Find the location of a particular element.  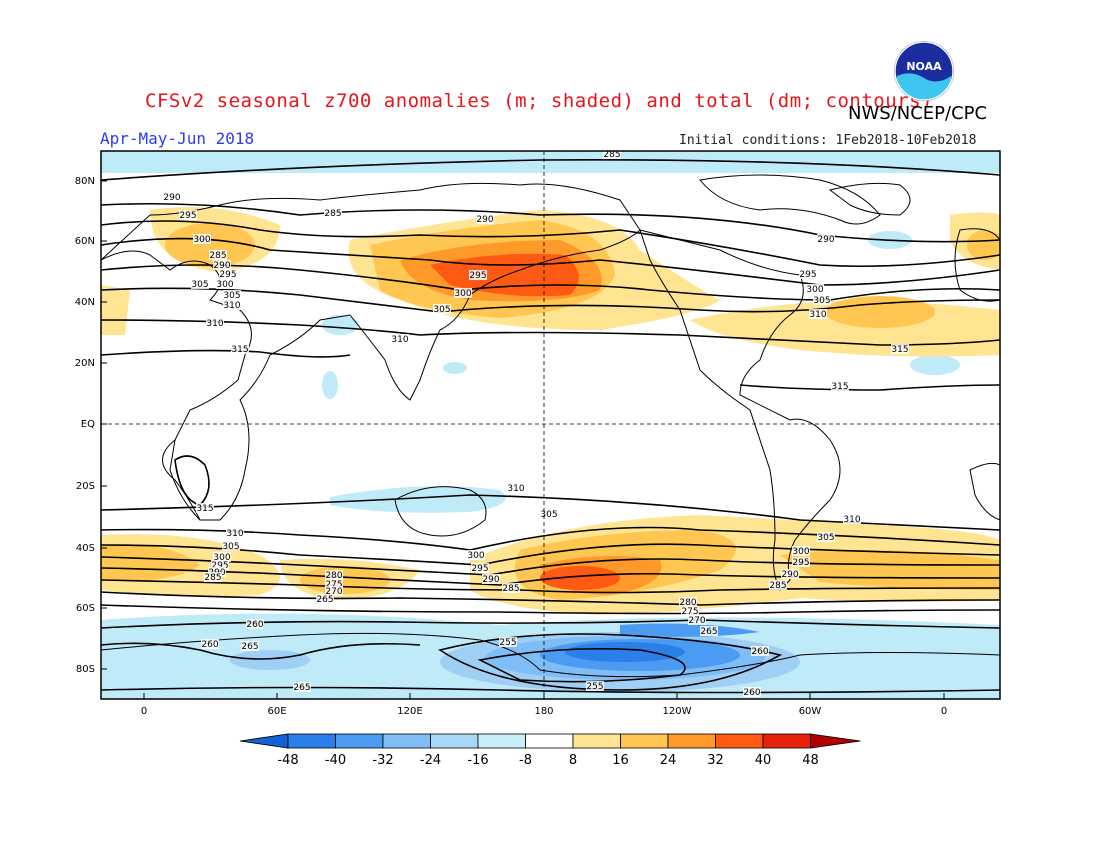

lon-tick-label: 60W is located at coordinates (810, 711).